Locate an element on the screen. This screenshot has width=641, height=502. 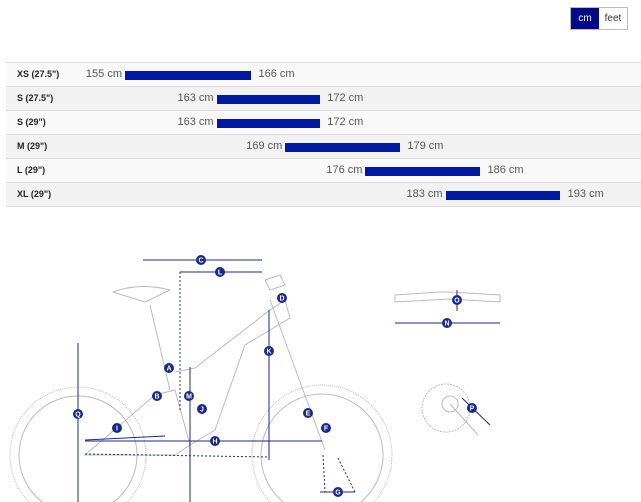
min-height-label: 155 cm is located at coordinates (103, 74).